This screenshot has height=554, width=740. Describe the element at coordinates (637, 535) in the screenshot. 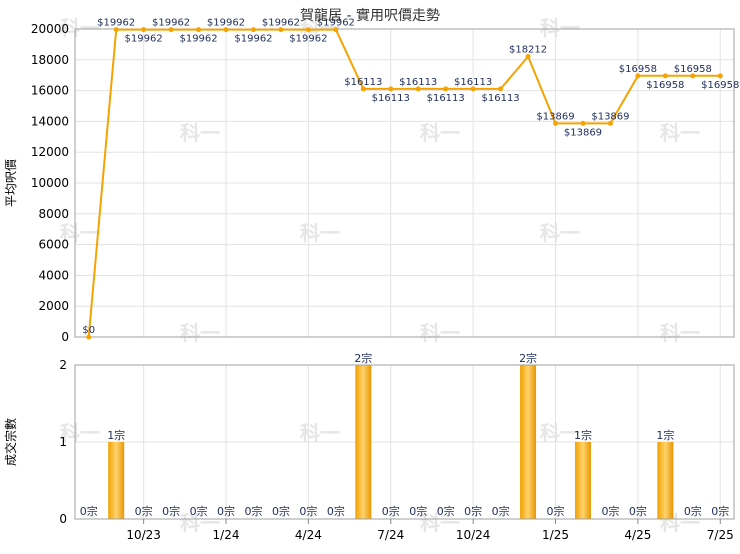

I see `x-tick-label: 4/25` at that location.